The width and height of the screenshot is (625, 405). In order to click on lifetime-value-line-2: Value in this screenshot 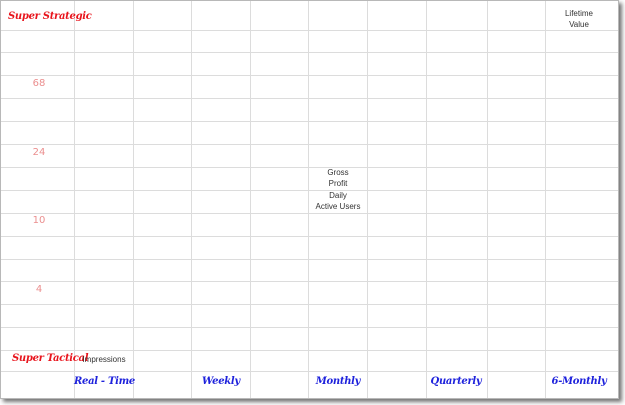, I will do `click(579, 24)`.